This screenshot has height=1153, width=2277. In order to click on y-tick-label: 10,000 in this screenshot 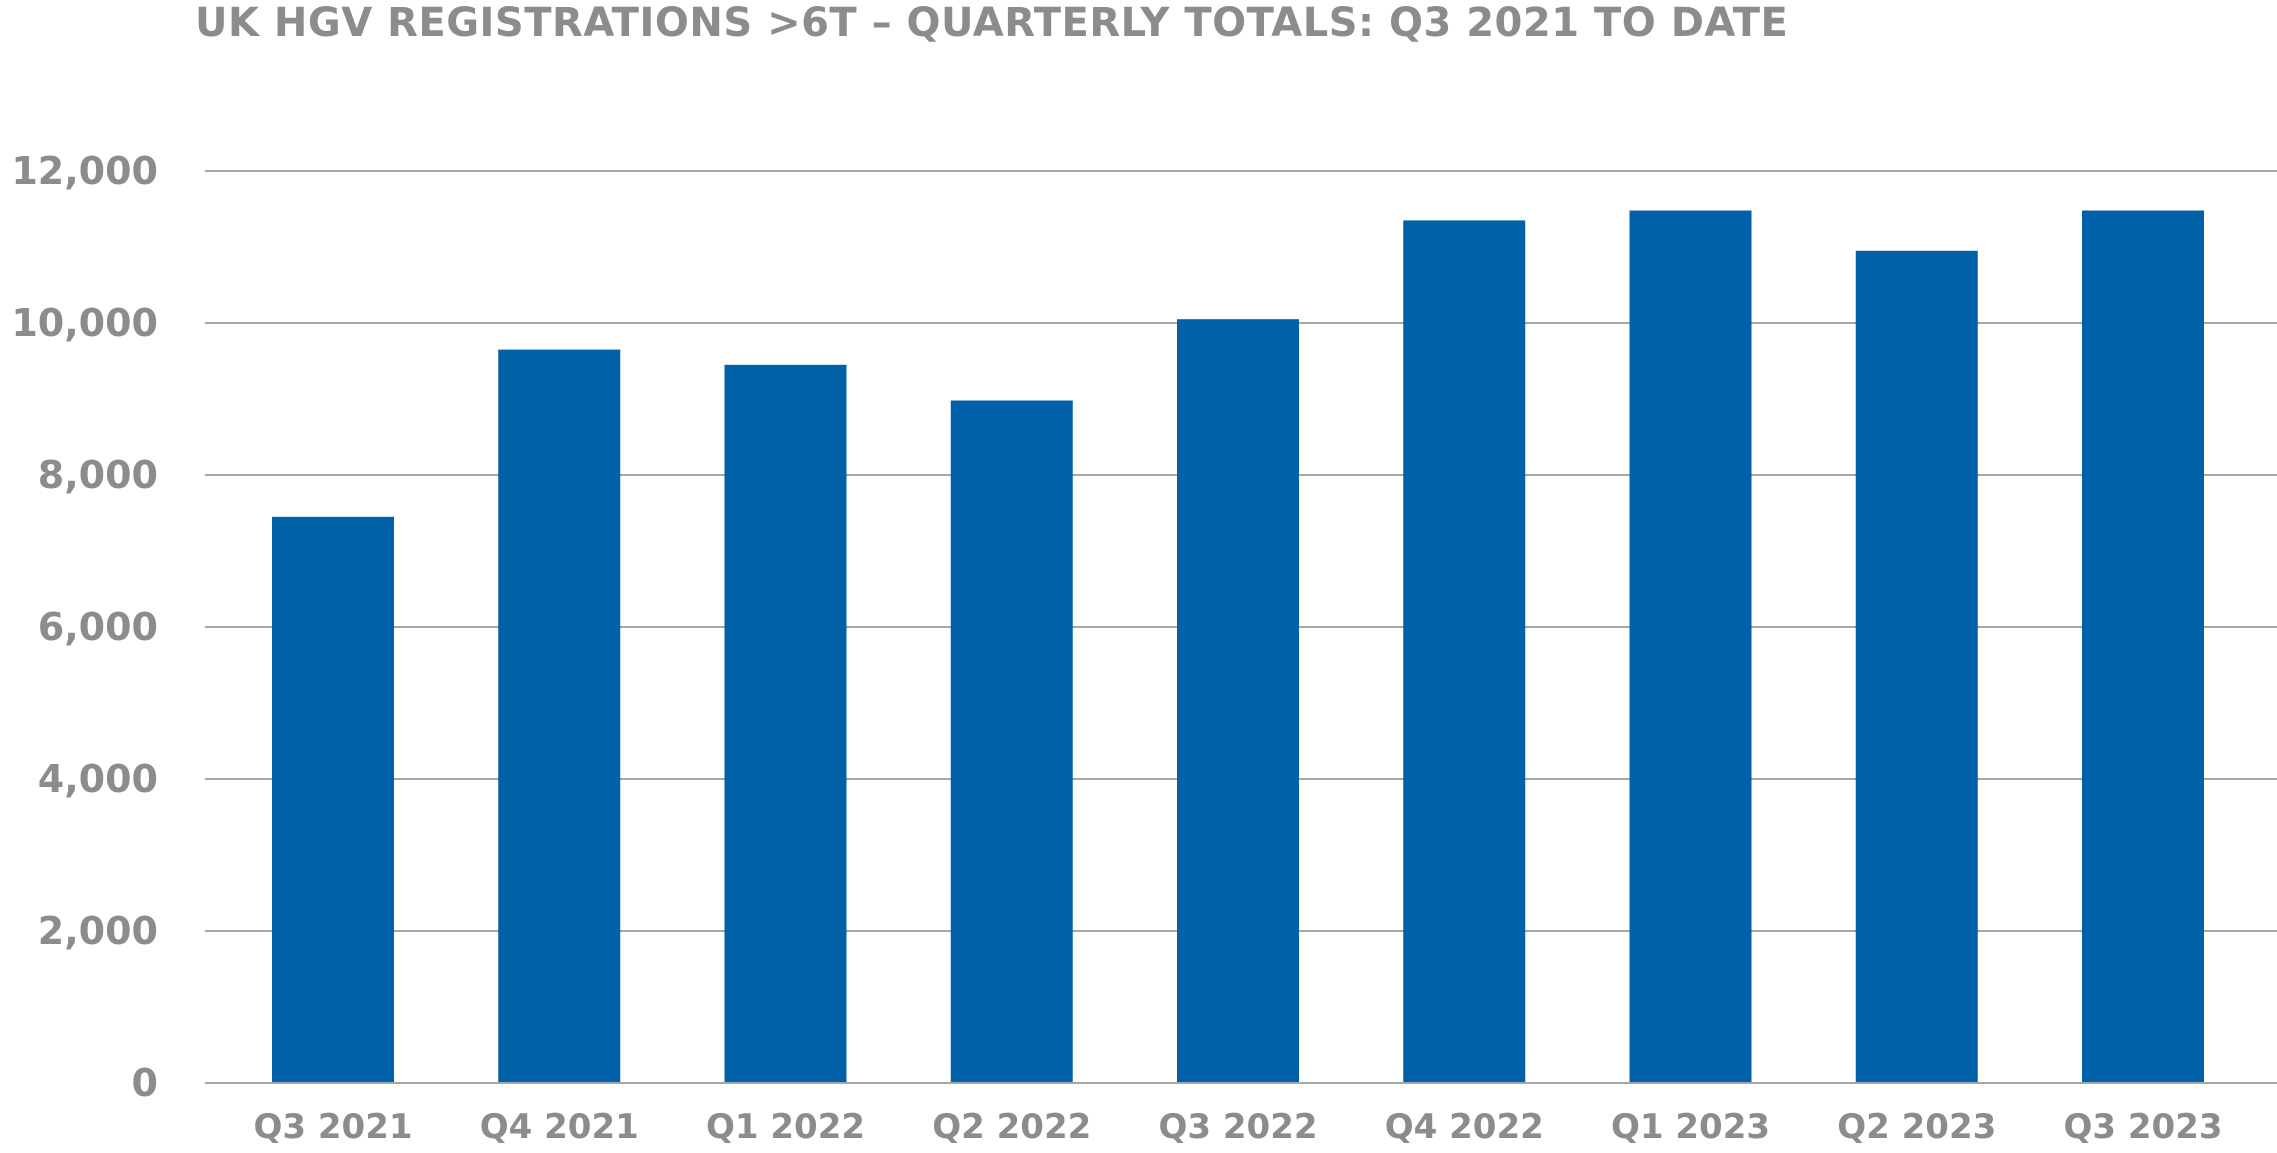, I will do `click(84, 323)`.